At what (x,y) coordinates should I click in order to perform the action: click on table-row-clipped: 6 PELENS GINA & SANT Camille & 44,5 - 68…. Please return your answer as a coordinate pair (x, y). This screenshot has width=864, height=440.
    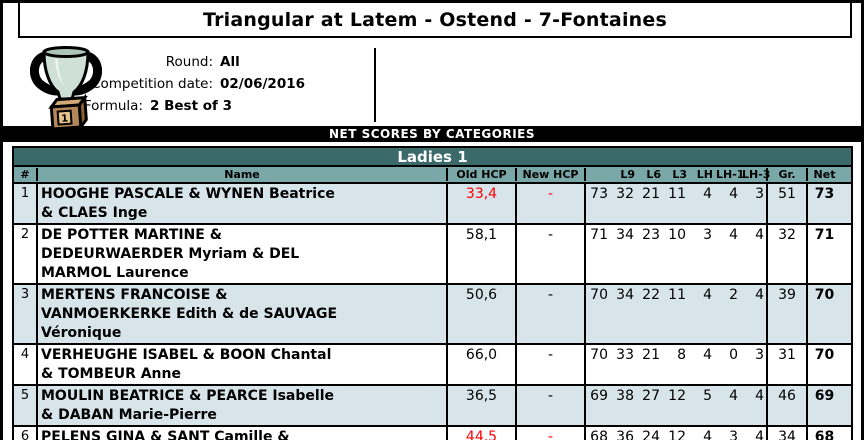
    Looking at the image, I should click on (432, 433).